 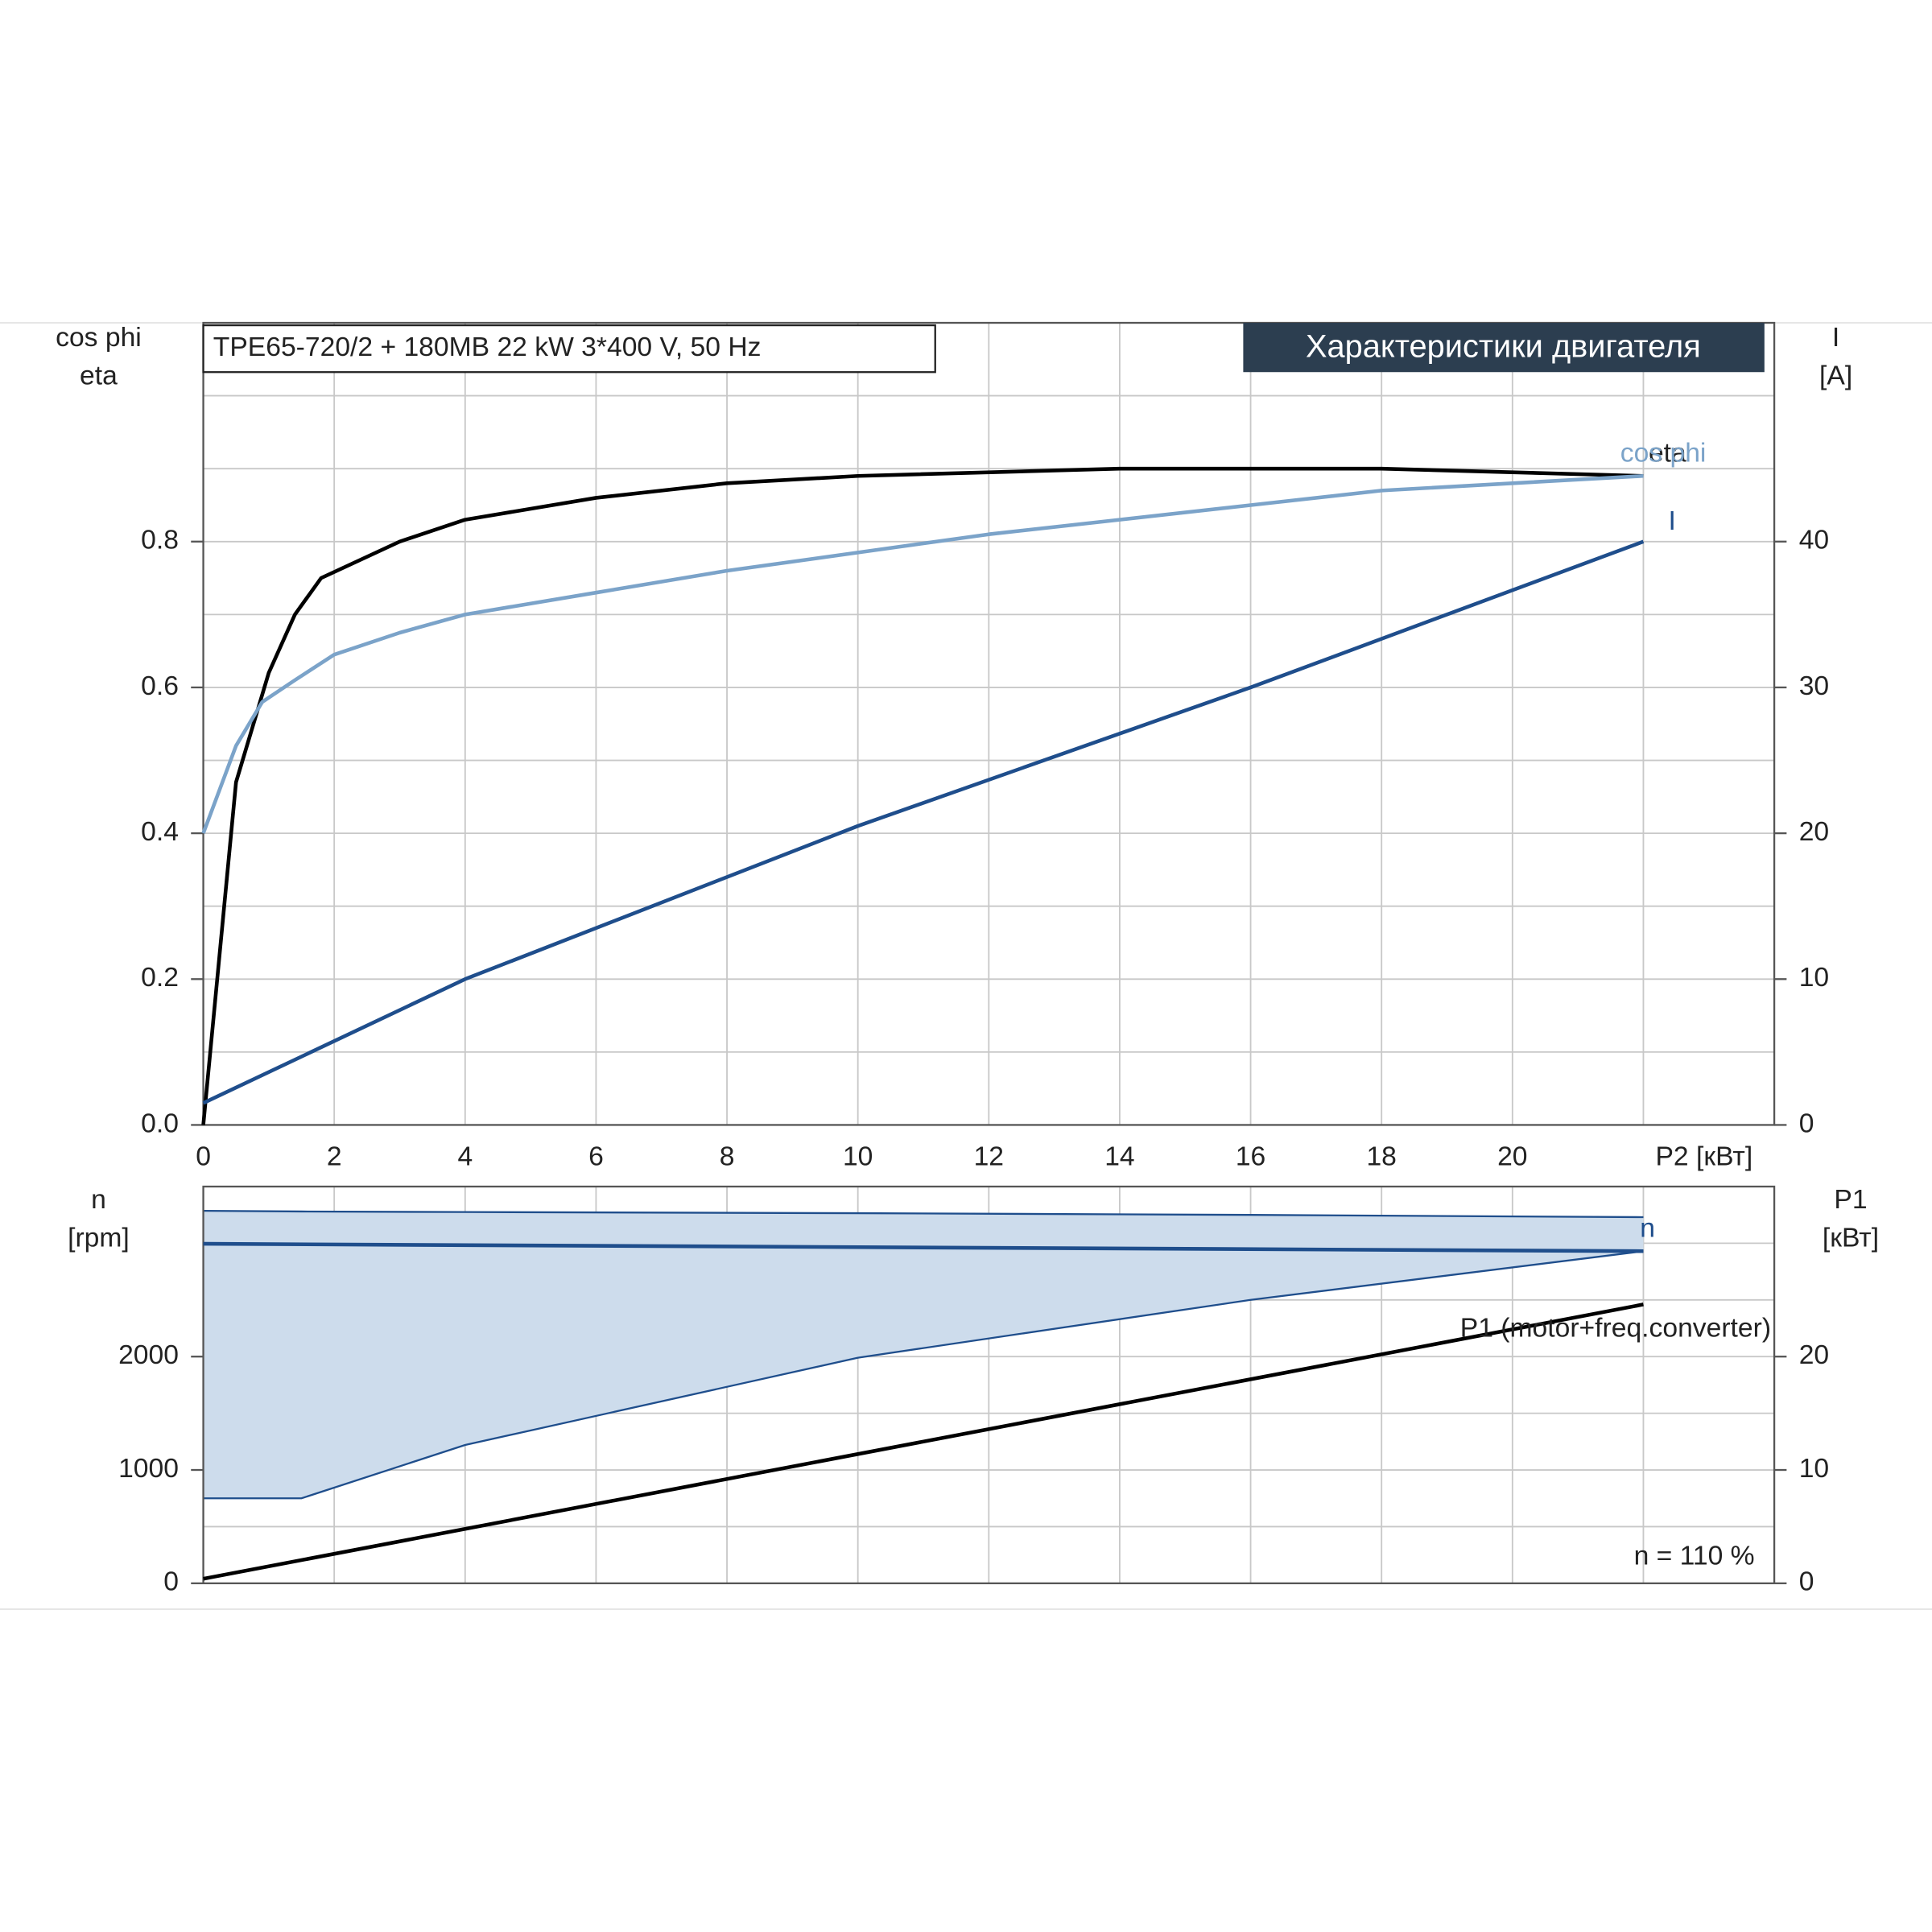 I want to click on band-lower, so click(x=924, y=1375).